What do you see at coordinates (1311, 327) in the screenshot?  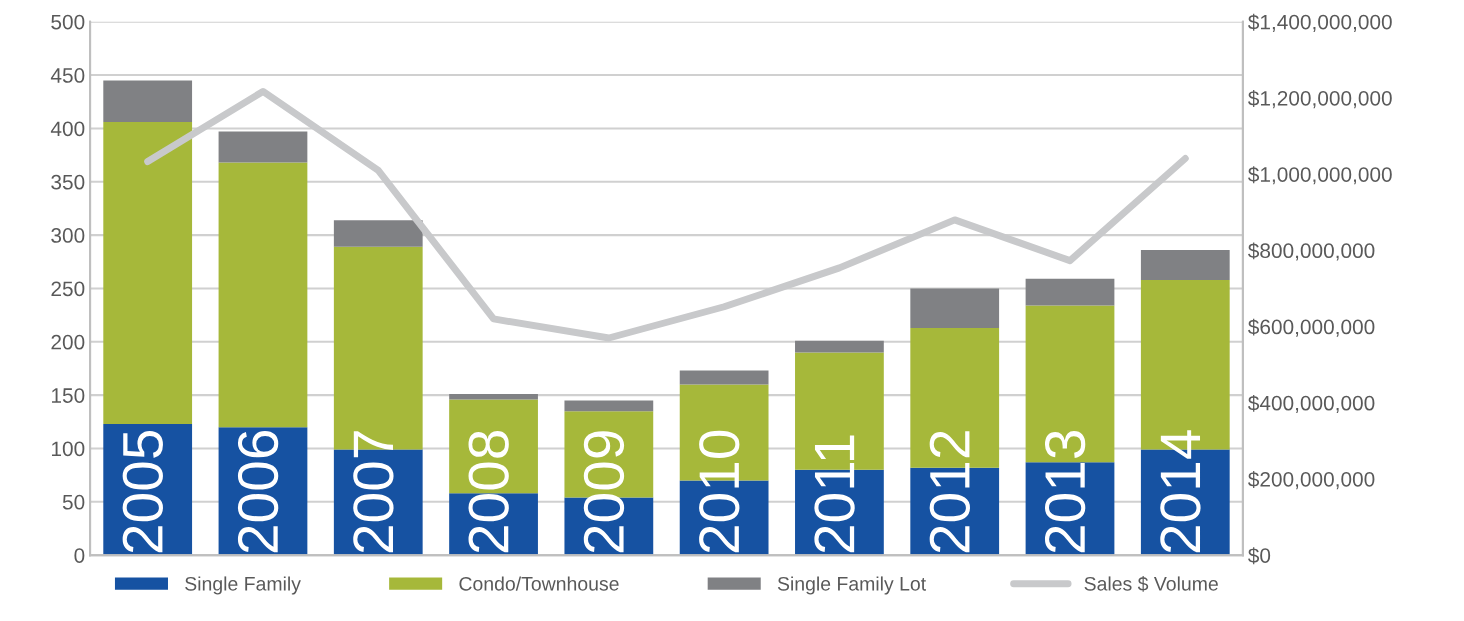 I see `y2-tick-label: $600,000,000` at bounding box center [1311, 327].